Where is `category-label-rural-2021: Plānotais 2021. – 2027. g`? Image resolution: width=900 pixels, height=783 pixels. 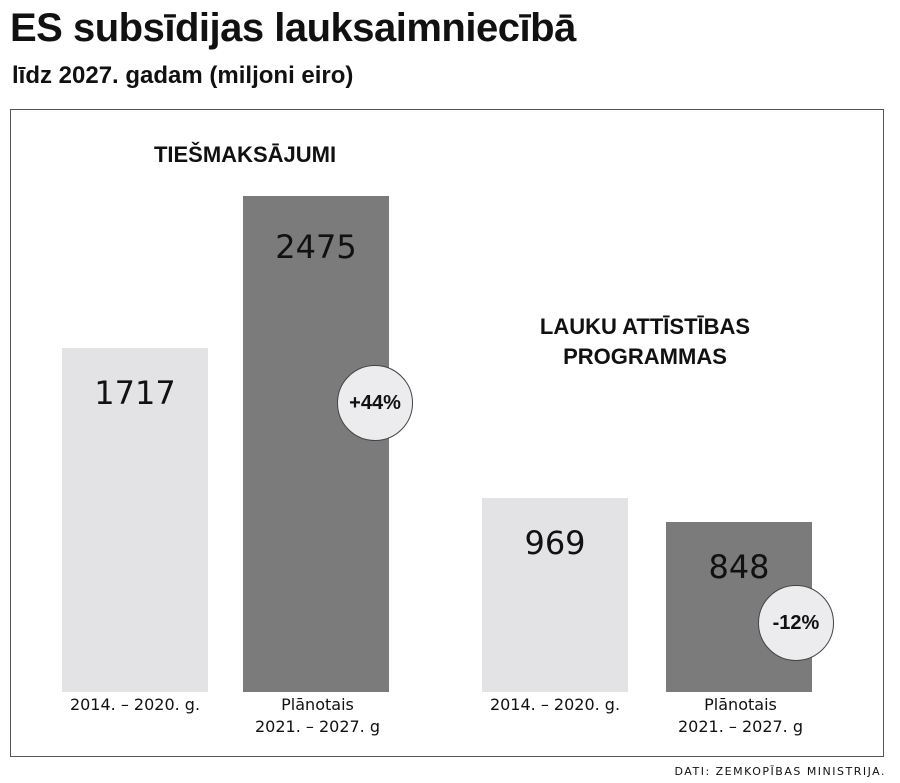
category-label-rural-2021: Plānotais 2021. – 2027. g is located at coordinates (740, 716).